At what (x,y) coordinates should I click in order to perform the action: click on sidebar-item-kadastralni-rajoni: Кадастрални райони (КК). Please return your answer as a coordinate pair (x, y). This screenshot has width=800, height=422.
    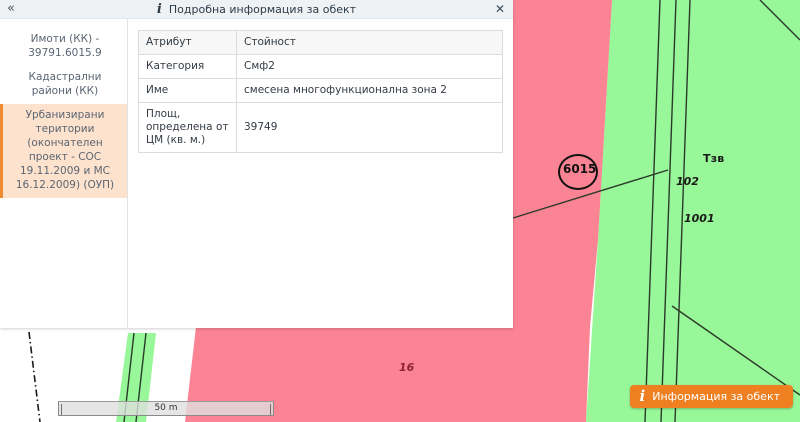
    Looking at the image, I should click on (65, 84).